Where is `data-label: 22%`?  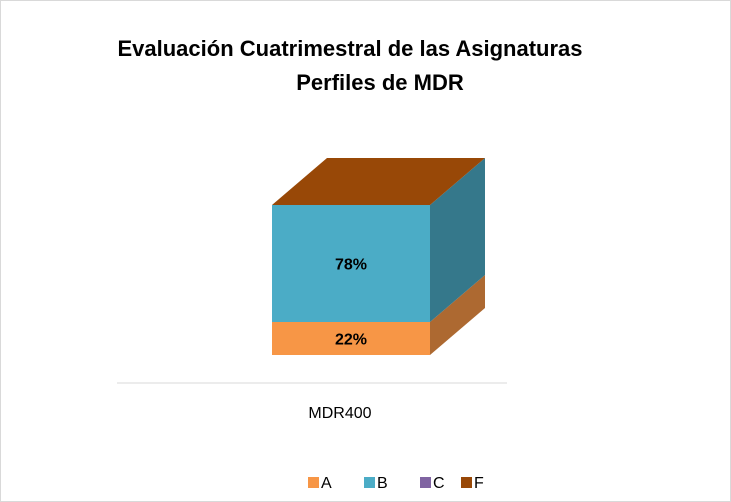 data-label: 22% is located at coordinates (351, 340).